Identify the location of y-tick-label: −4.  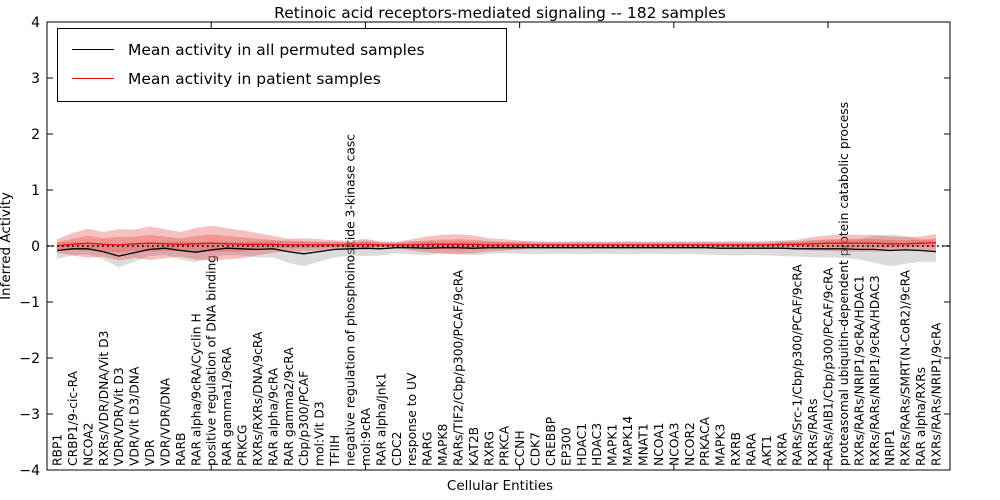
(29, 471).